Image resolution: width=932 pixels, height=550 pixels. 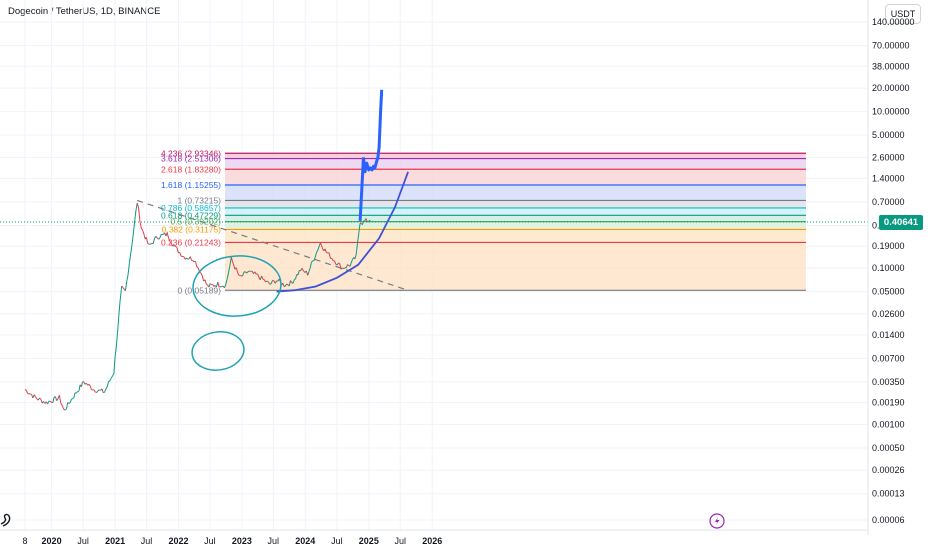 I want to click on dragon-icon, so click(x=5, y=520).